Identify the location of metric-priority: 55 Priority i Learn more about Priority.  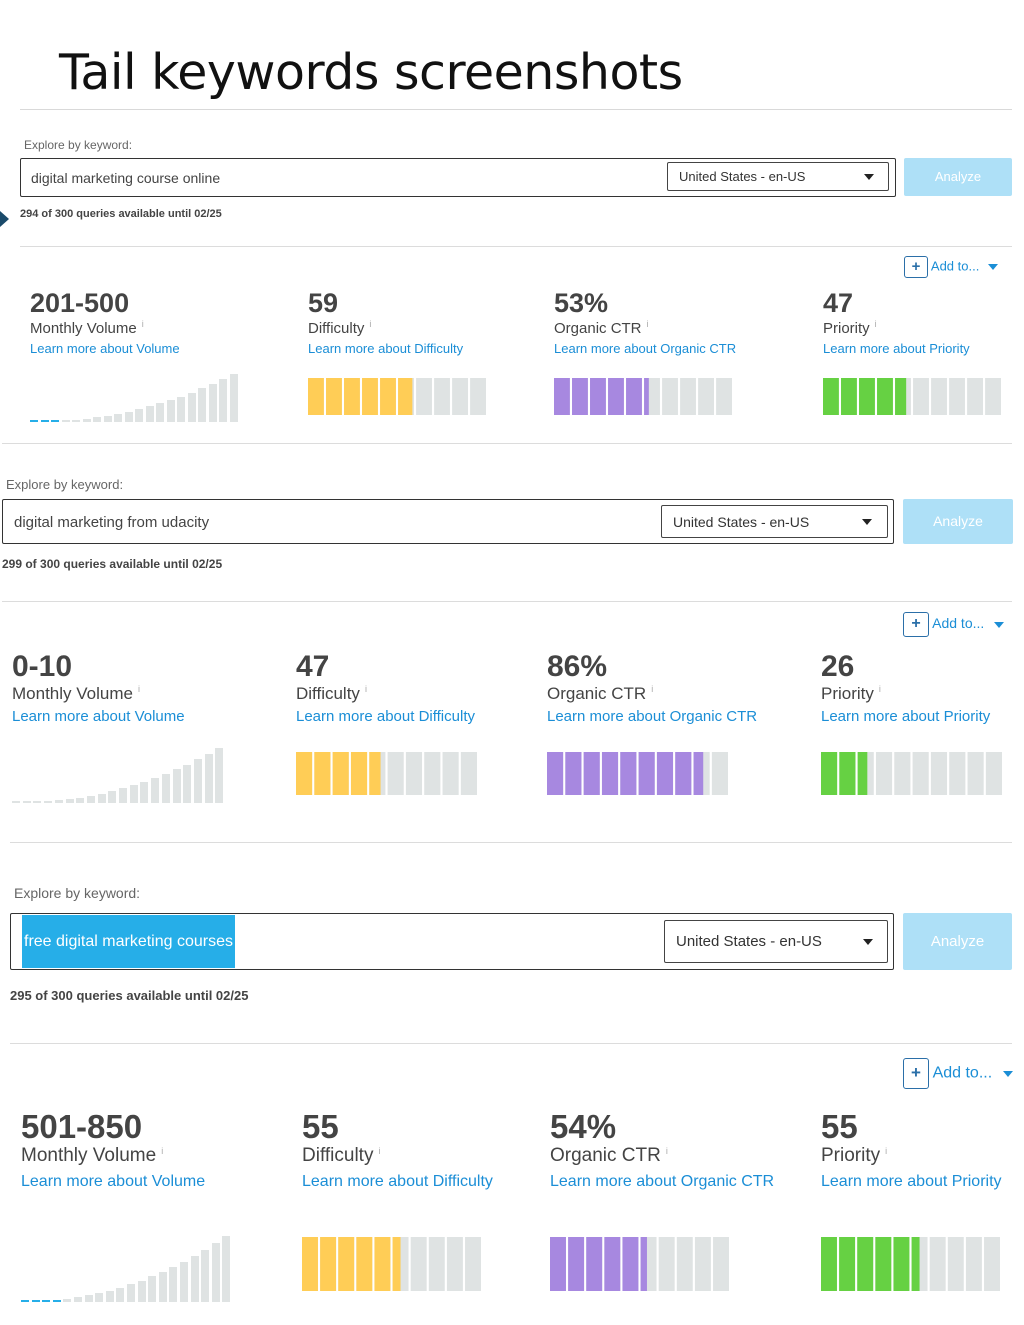
(911, 1150).